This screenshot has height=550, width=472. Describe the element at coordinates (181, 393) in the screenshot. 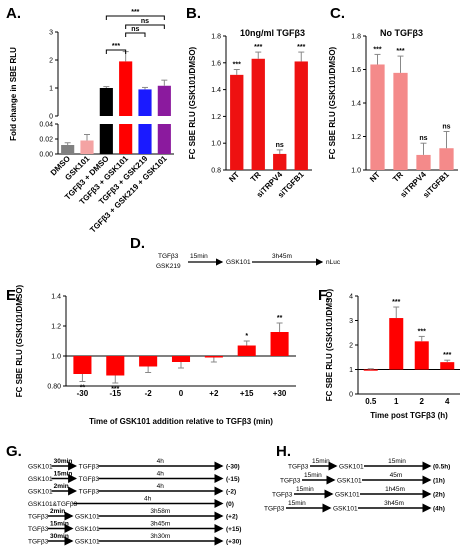

I see `category-label: 0` at that location.